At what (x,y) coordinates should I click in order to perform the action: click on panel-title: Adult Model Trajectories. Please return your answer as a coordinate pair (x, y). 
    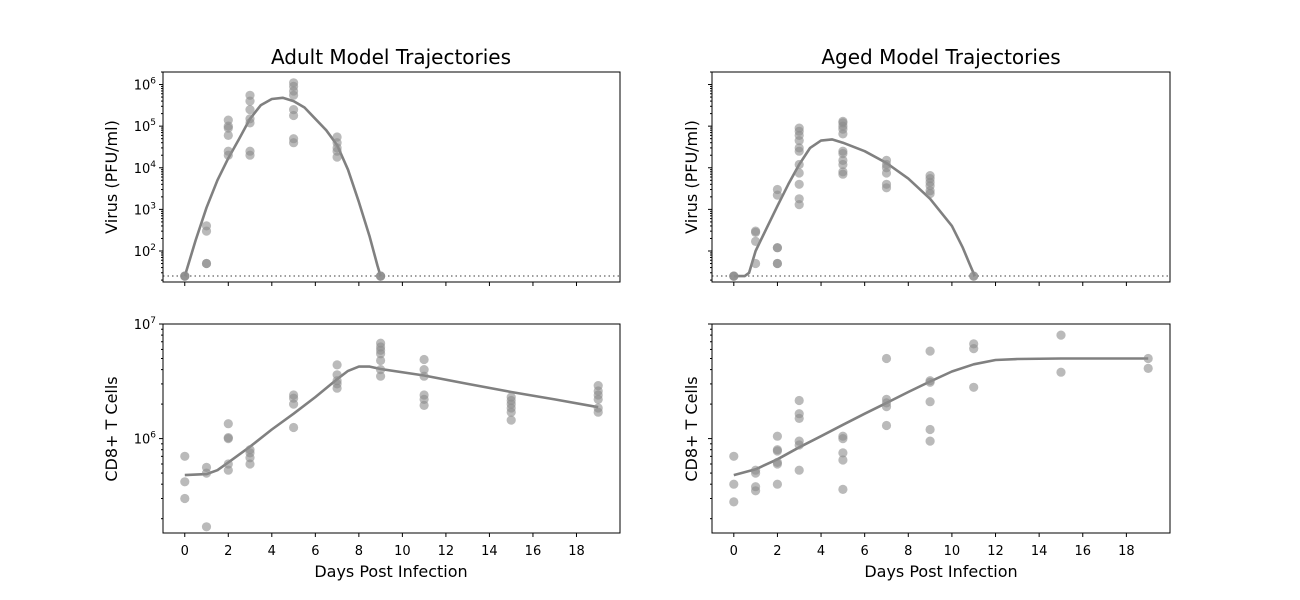
    Looking at the image, I should click on (391, 57).